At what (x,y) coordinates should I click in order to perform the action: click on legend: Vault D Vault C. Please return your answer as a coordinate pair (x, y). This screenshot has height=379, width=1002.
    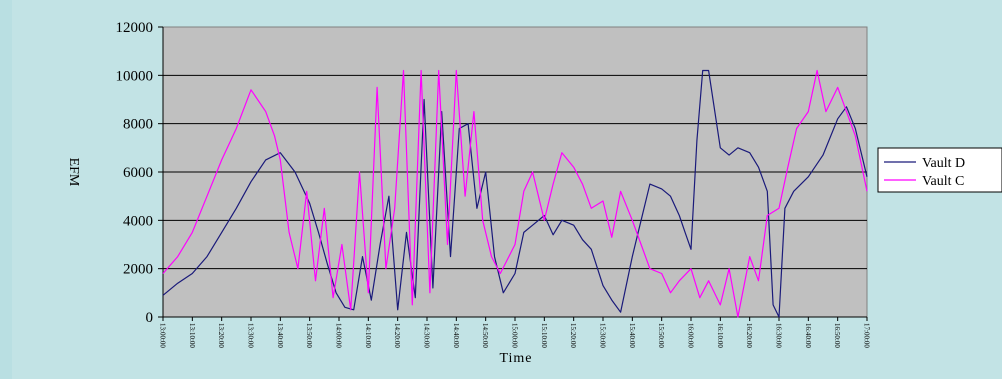
    Looking at the image, I should click on (939, 170).